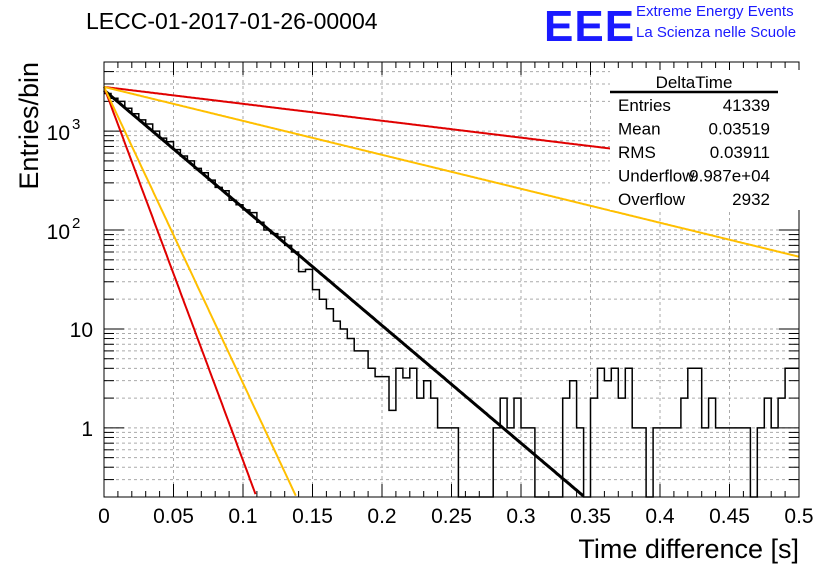  Describe the element at coordinates (739, 129) in the screenshot. I see `stats-row-value: 0.03519` at that location.